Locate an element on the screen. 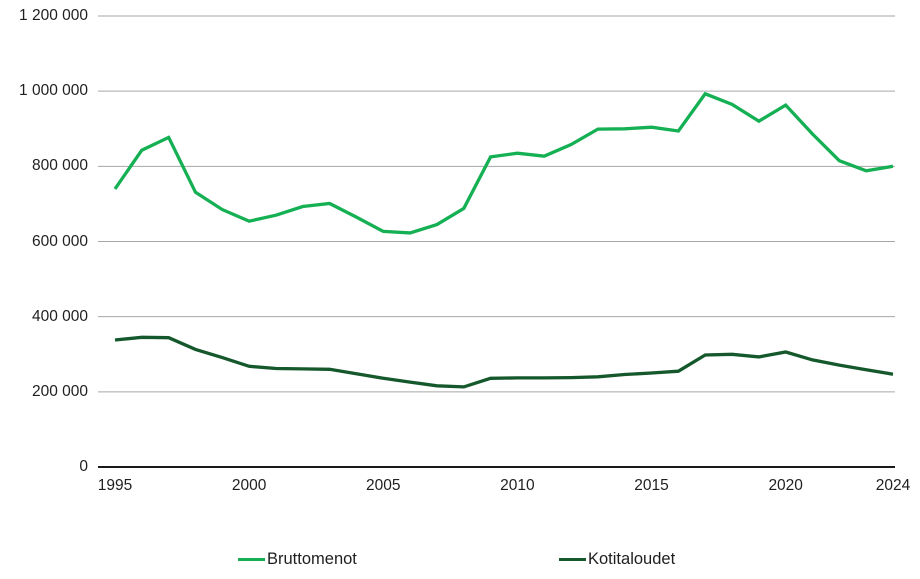 This screenshot has width=920, height=579. legend-swatch-kotitaloudet is located at coordinates (572, 559).